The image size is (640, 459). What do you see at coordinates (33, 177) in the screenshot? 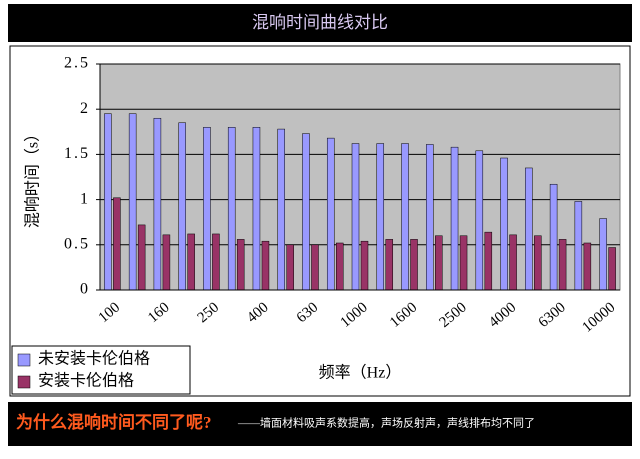
I see `y-axis-label: 混响时间（s）` at bounding box center [33, 177].